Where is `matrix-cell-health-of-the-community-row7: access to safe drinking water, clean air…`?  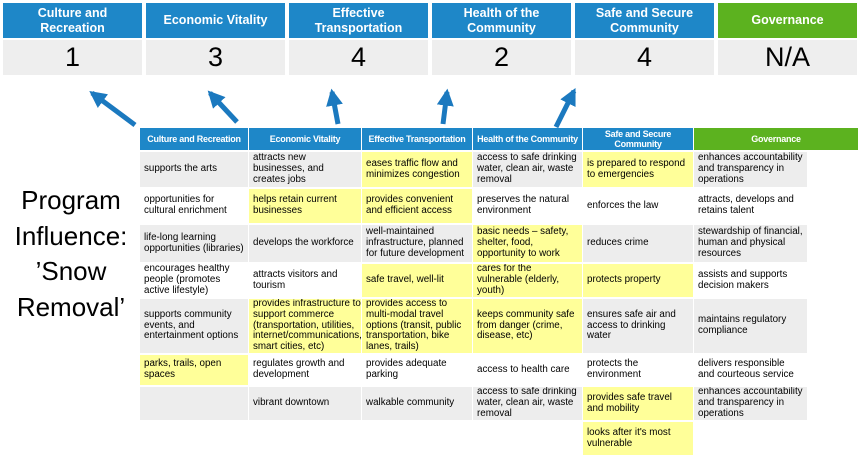
matrix-cell-health-of-the-community-row7: access to safe drinking water, clean air… is located at coordinates (527, 403).